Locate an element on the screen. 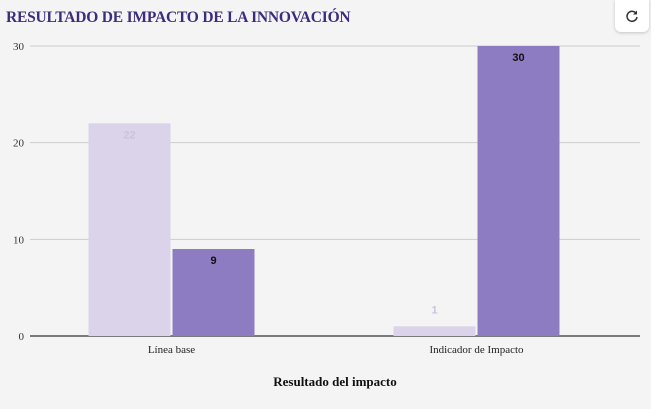  refresh-button is located at coordinates (632, 16).